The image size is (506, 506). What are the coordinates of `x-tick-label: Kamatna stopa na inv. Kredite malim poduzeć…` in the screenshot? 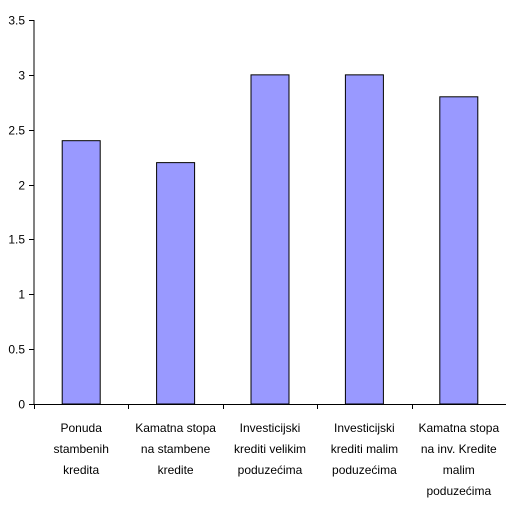 It's located at (458, 459).